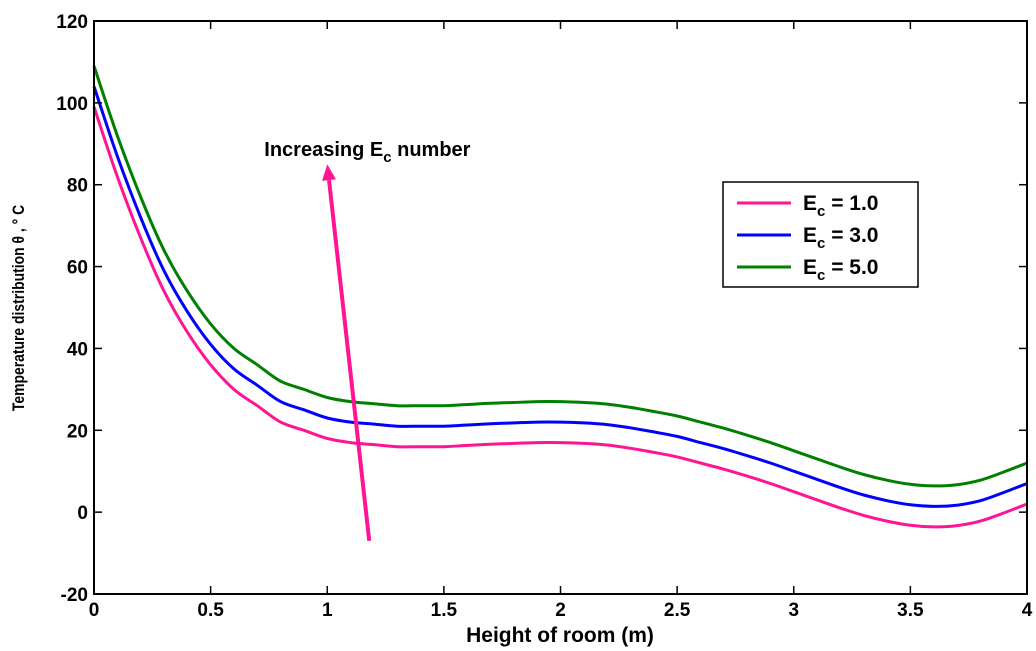 This screenshot has width=1036, height=651. I want to click on y-tick-label: -20, so click(74, 595).